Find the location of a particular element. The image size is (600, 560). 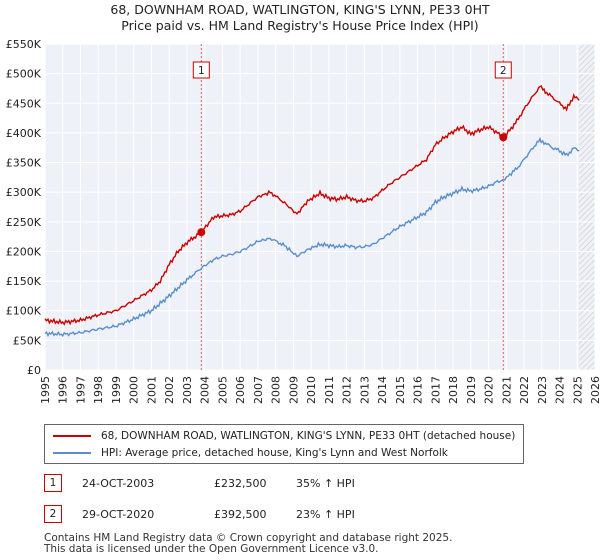

x-tick-label: 2015 is located at coordinates (400, 390).